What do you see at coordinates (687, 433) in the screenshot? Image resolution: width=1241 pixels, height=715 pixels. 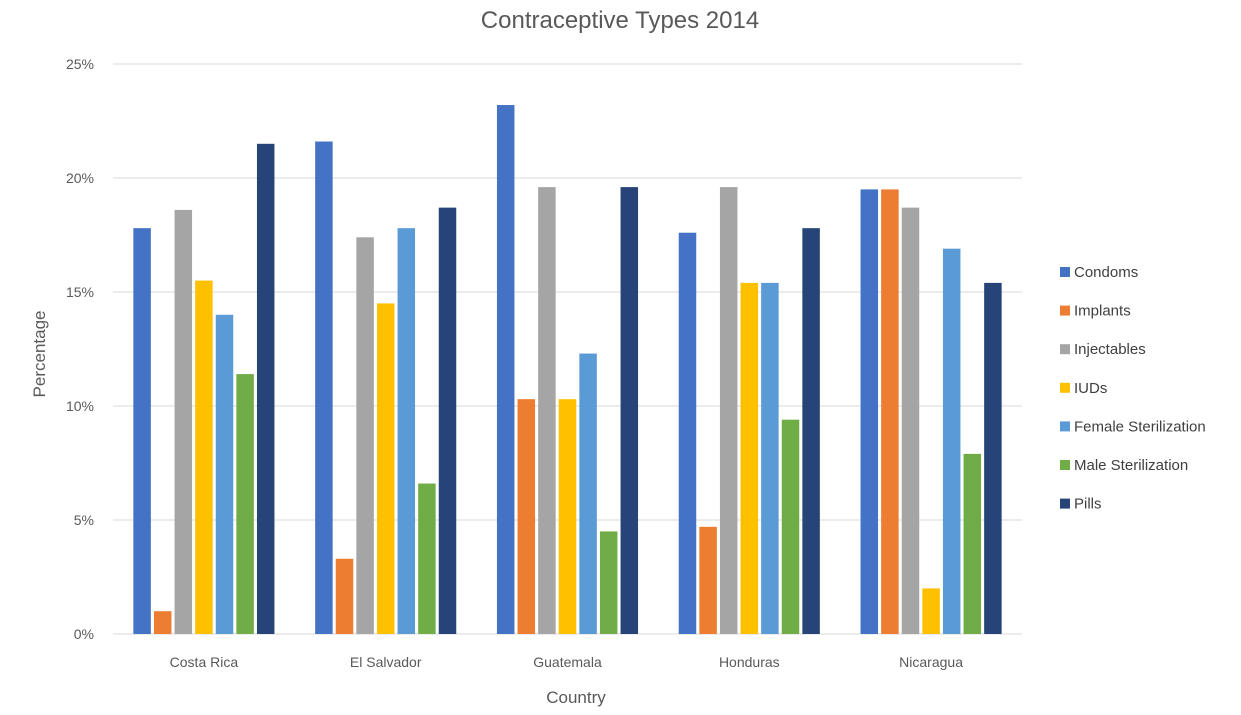 I see `bar-condoms-honduras` at bounding box center [687, 433].